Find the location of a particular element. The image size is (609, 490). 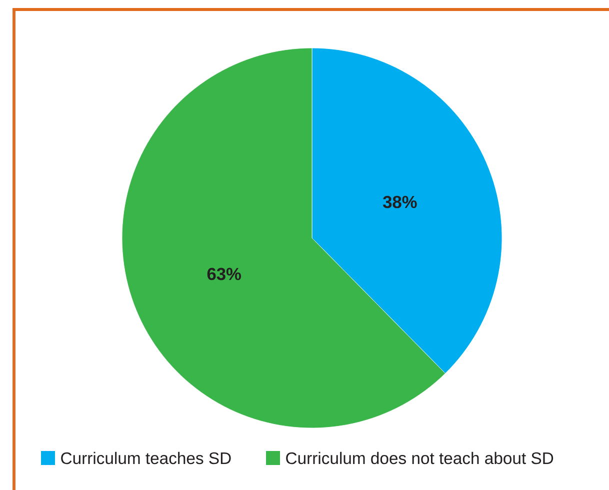

legend-label: Curriculum teaches SD is located at coordinates (146, 458).